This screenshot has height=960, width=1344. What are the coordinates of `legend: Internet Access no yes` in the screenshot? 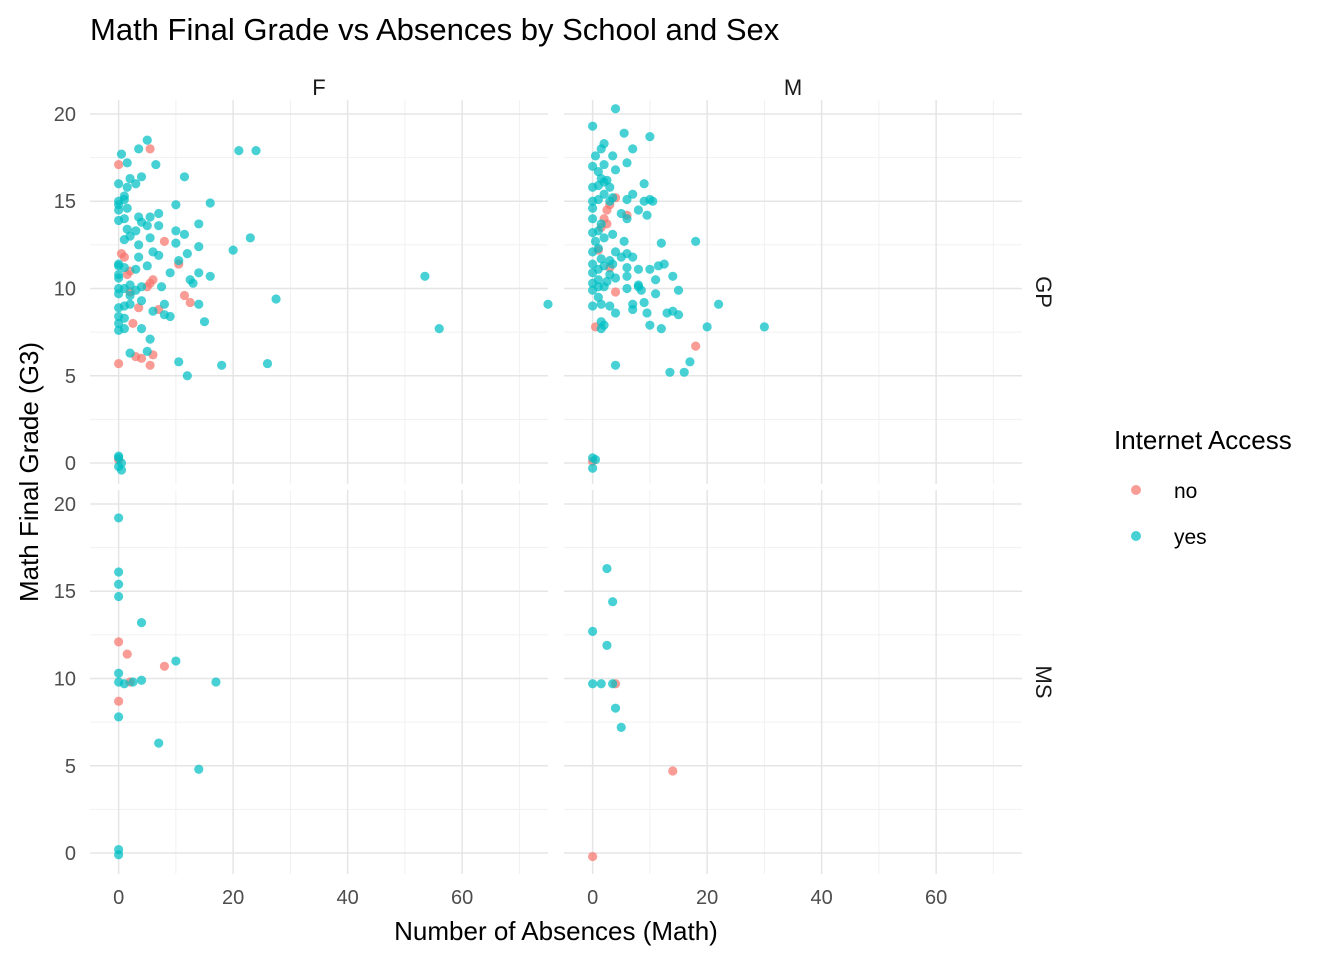 It's located at (1203, 487).